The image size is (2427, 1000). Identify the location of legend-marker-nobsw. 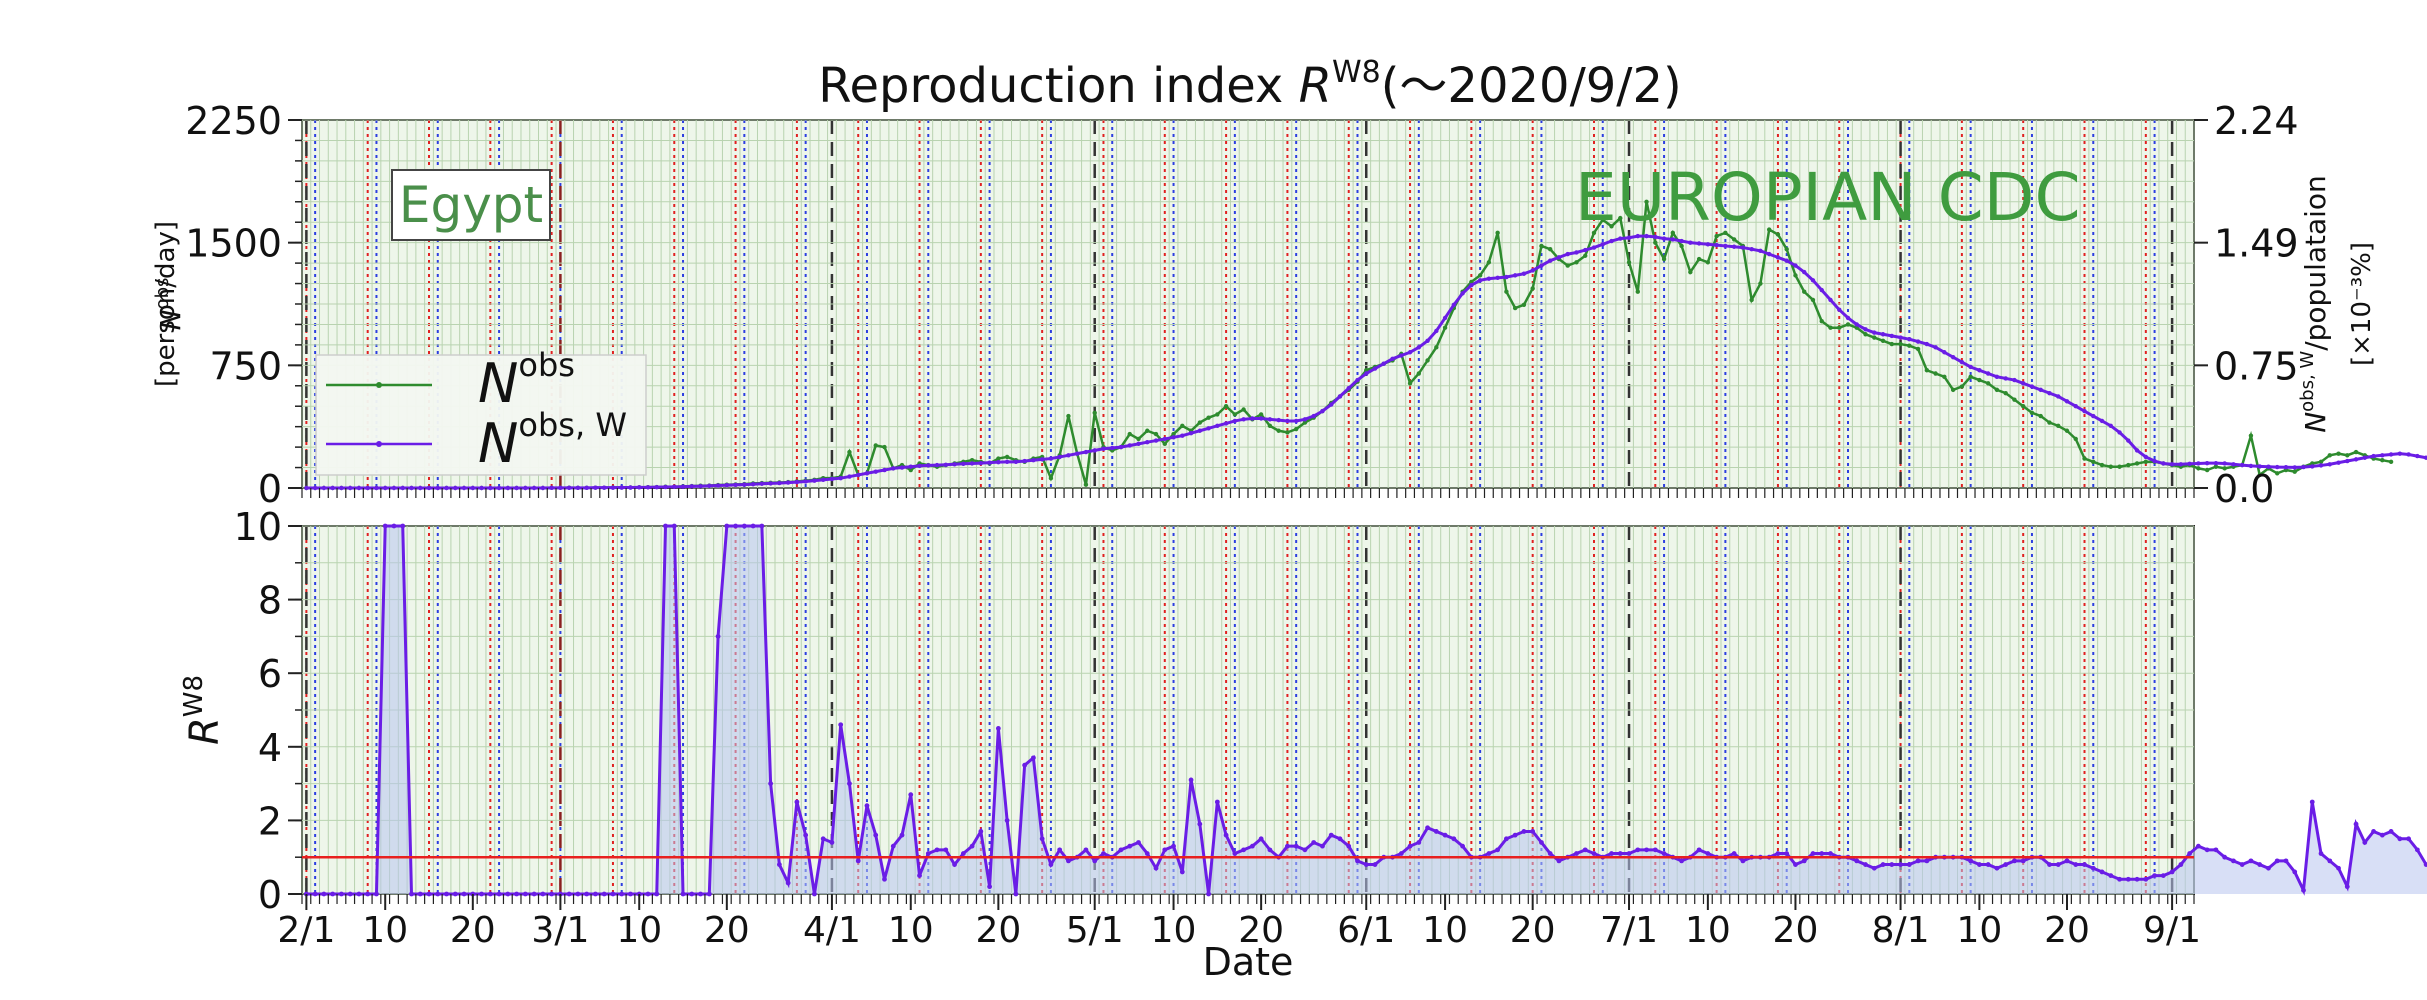
(379, 444).